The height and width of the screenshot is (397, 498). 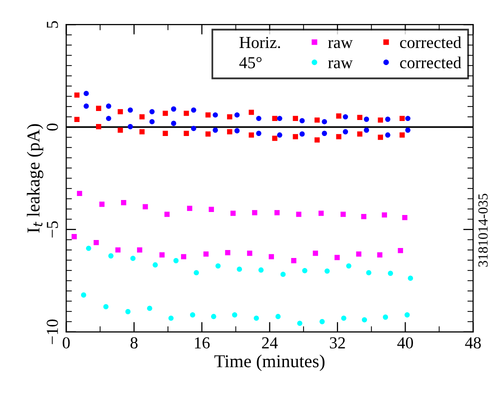 I want to click on y-tick-label: 5, so click(x=52, y=24).